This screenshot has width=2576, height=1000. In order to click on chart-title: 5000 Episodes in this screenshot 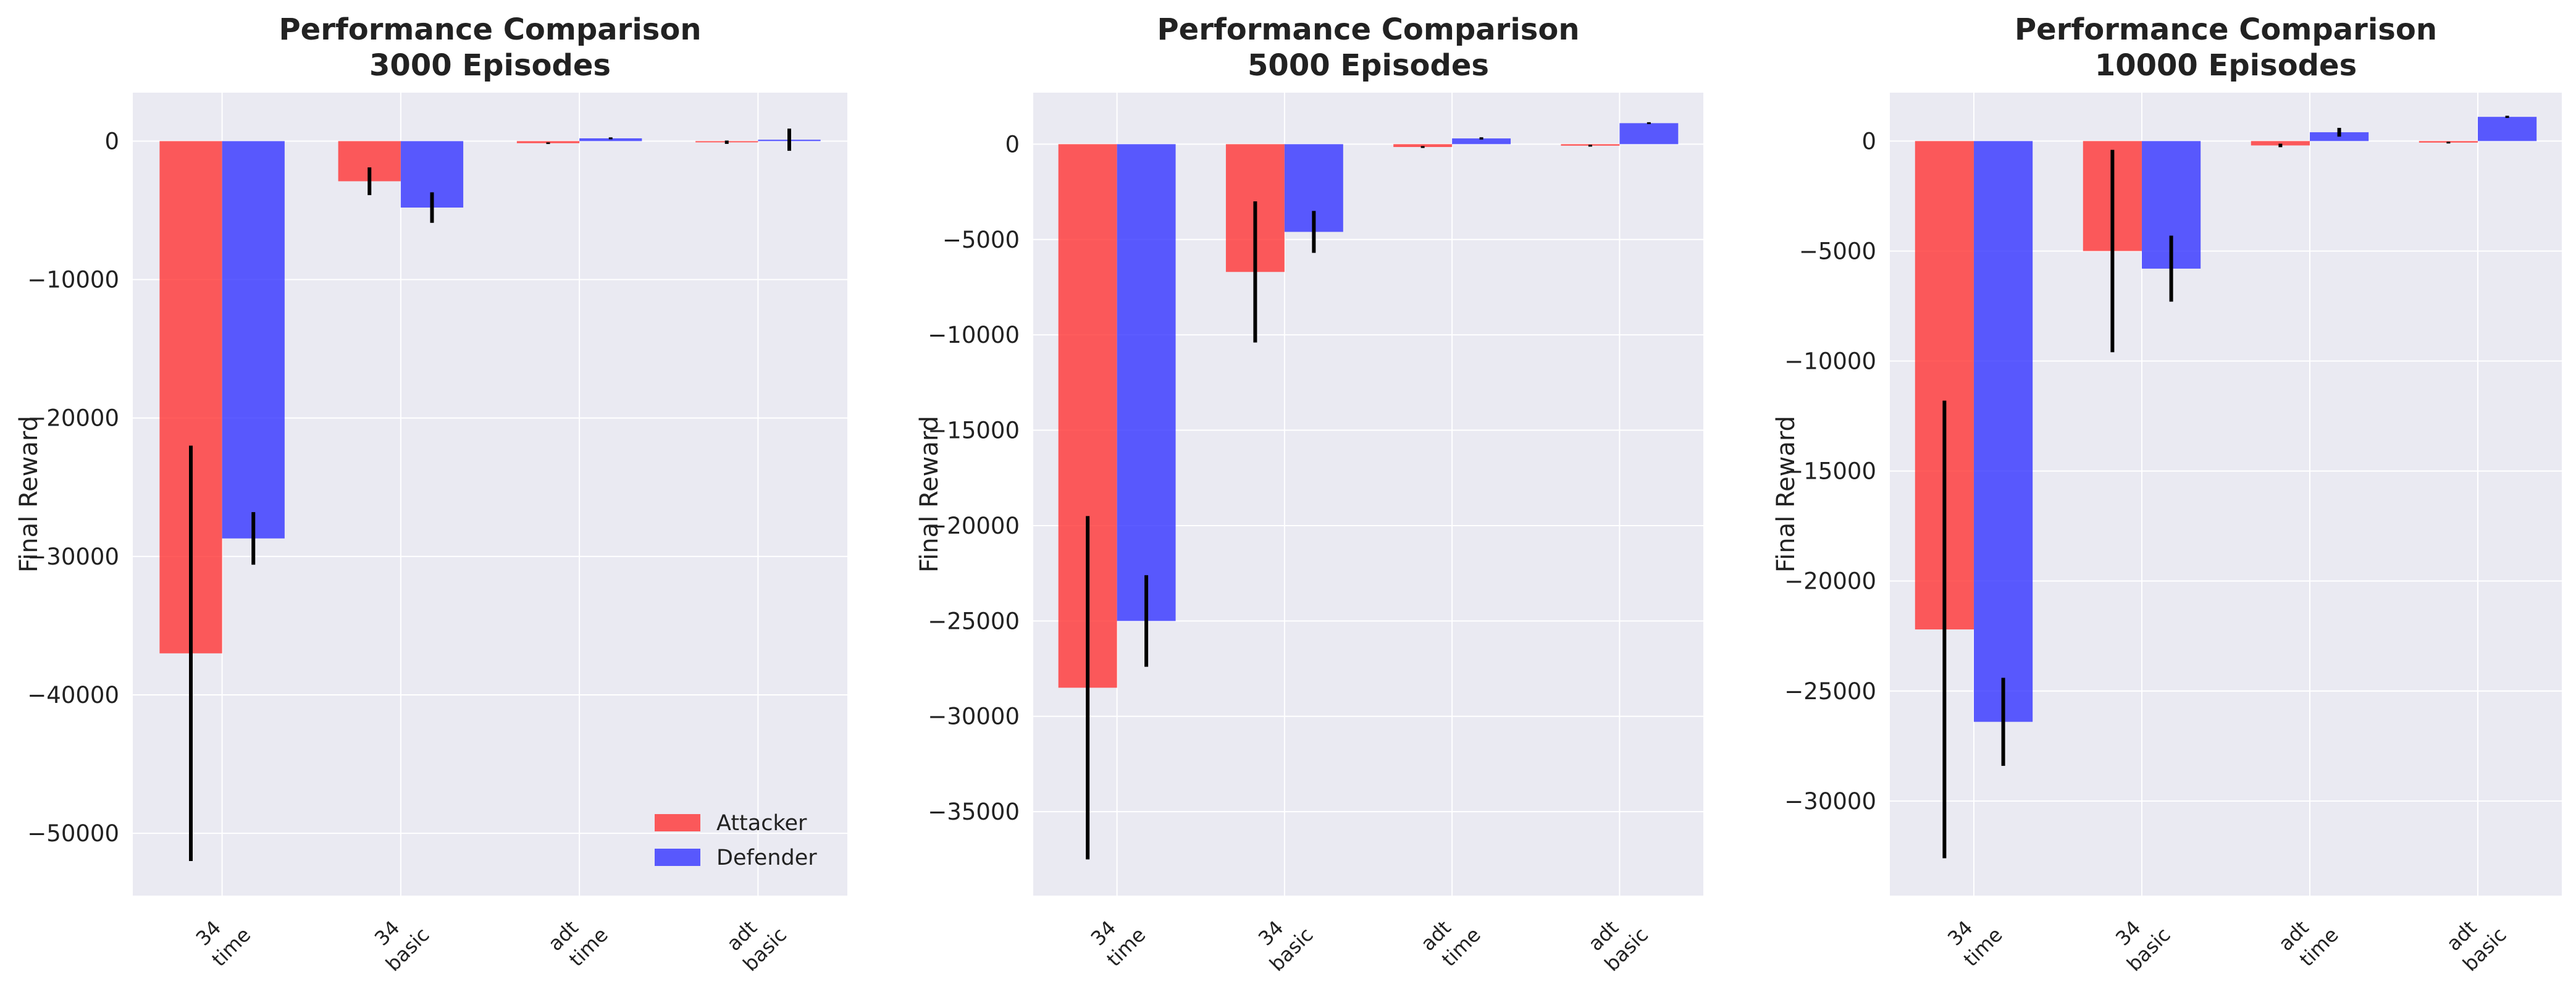, I will do `click(1368, 65)`.